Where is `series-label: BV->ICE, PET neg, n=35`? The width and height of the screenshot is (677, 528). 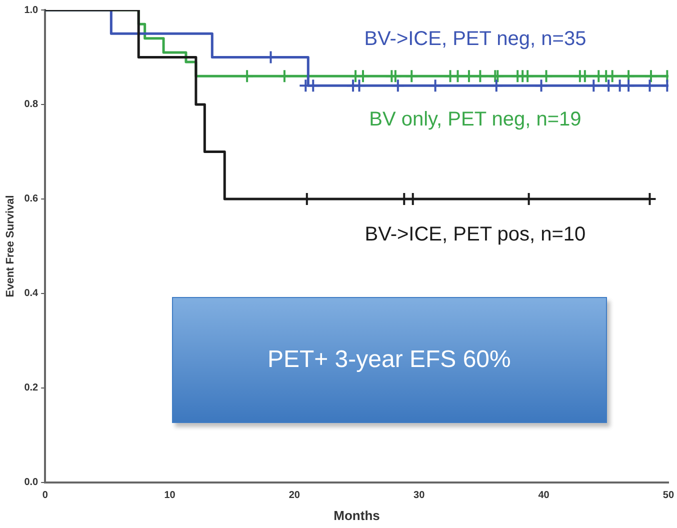 series-label: BV->ICE, PET neg, n=35 is located at coordinates (475, 39).